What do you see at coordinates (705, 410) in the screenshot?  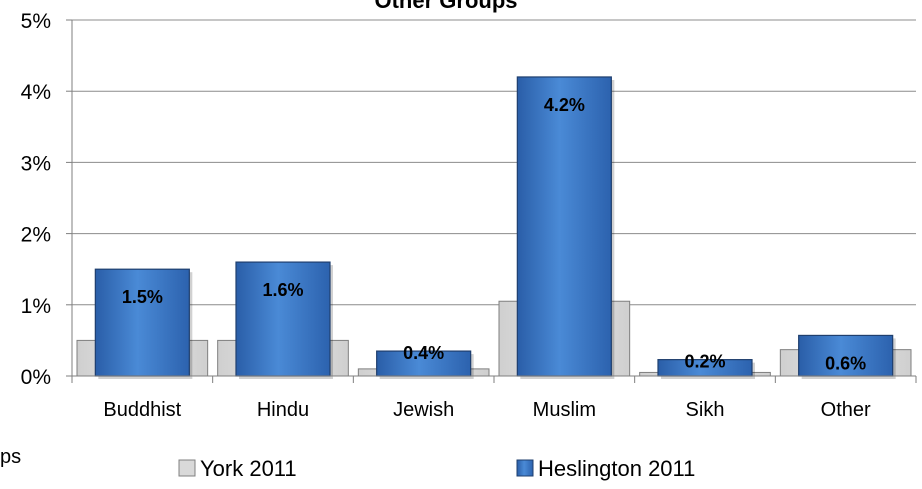 I see `x-tick-label: Sikh` at bounding box center [705, 410].